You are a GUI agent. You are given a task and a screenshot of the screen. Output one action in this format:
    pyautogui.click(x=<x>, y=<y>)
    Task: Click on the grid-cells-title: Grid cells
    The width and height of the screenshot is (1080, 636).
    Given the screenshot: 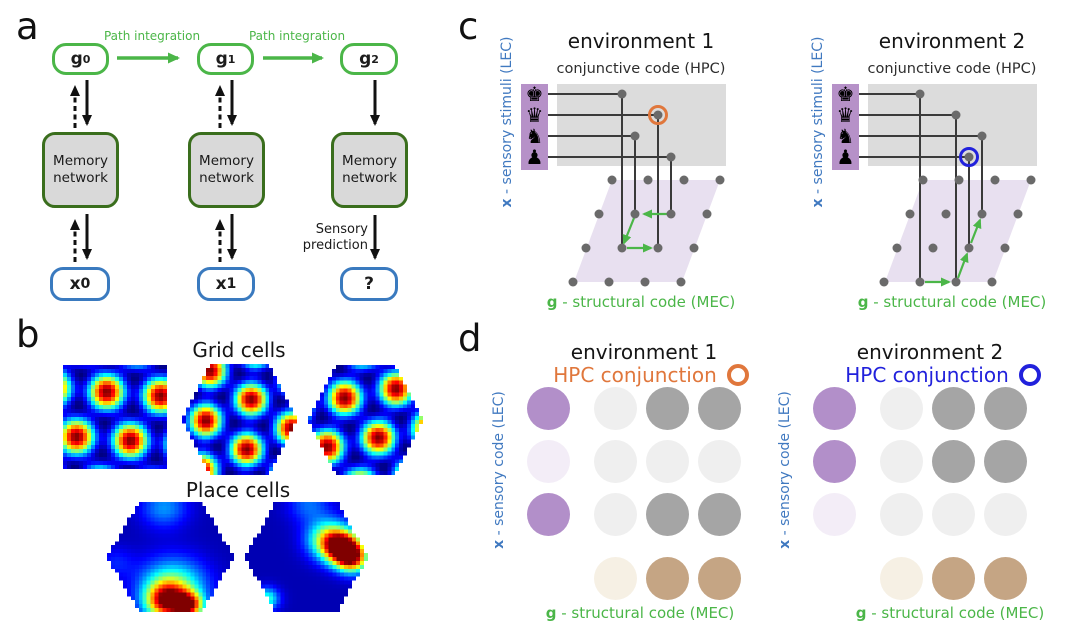 What is the action you would take?
    pyautogui.click(x=239, y=350)
    